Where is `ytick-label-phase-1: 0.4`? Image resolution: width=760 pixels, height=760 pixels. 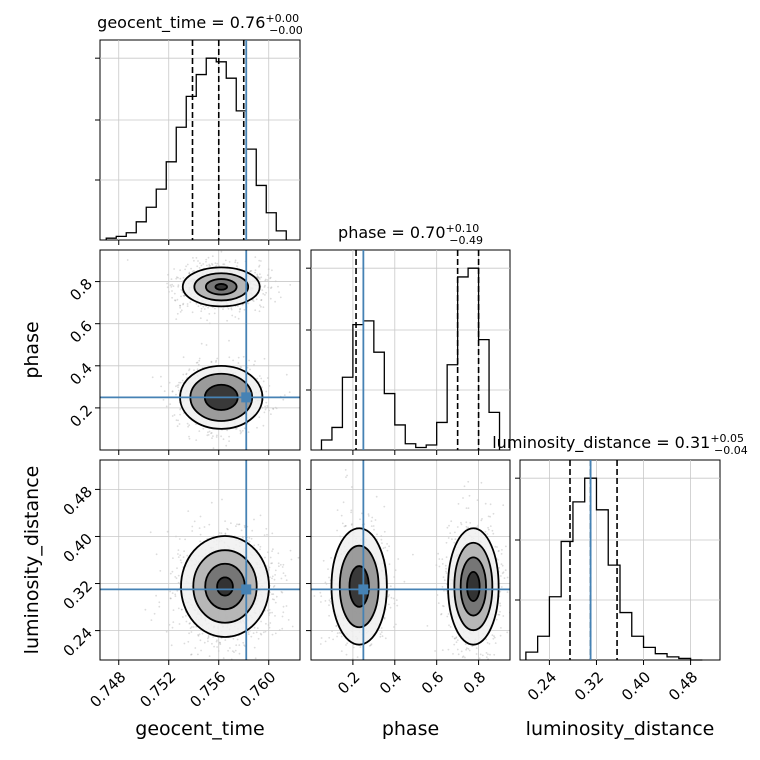
ytick-label-phase-1: 0.4 is located at coordinates (81, 374).